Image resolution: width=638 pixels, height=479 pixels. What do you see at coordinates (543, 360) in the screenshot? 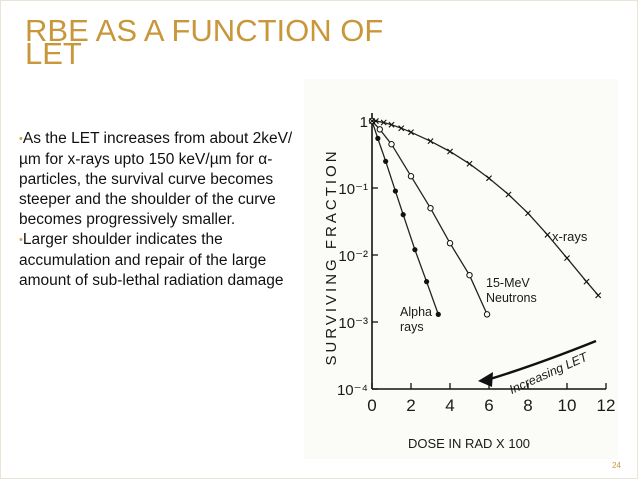
I see `increasing-let-arrow` at bounding box center [543, 360].